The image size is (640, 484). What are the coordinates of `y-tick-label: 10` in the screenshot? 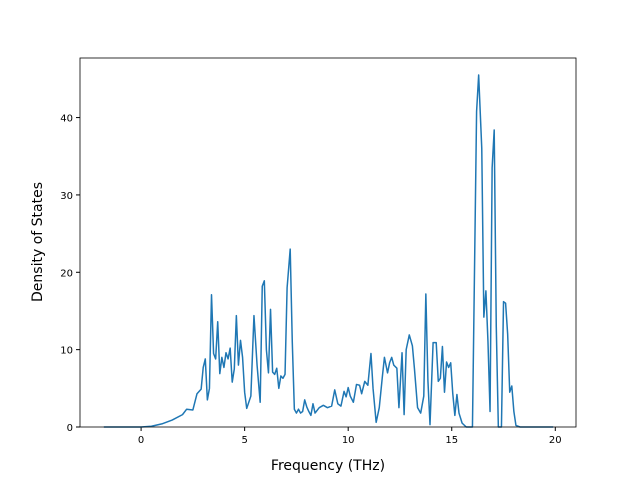 It's located at (66, 351).